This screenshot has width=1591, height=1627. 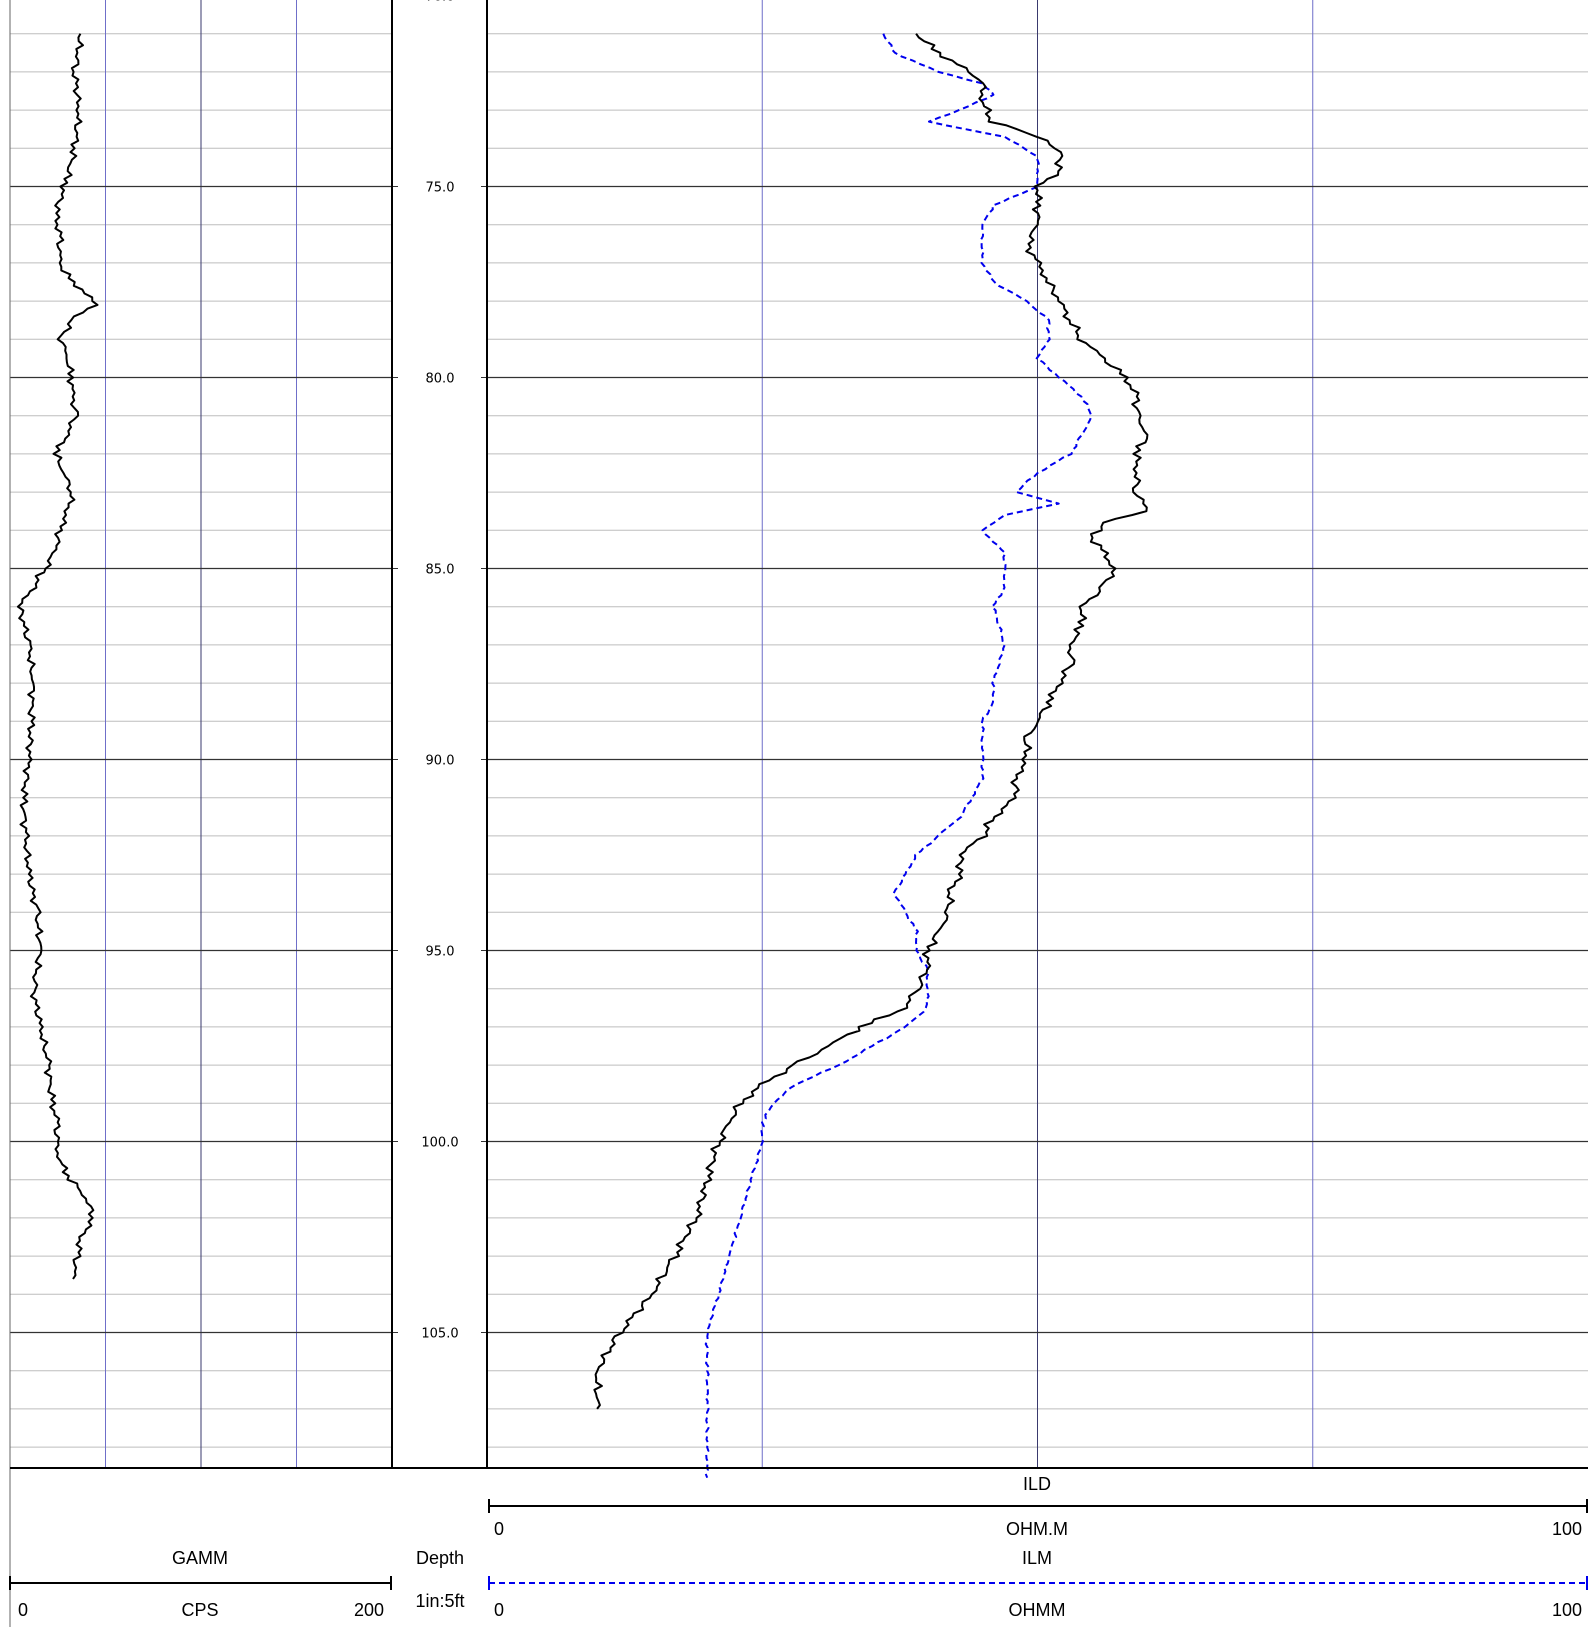 What do you see at coordinates (440, 379) in the screenshot?
I see `depth-label: 80.0` at bounding box center [440, 379].